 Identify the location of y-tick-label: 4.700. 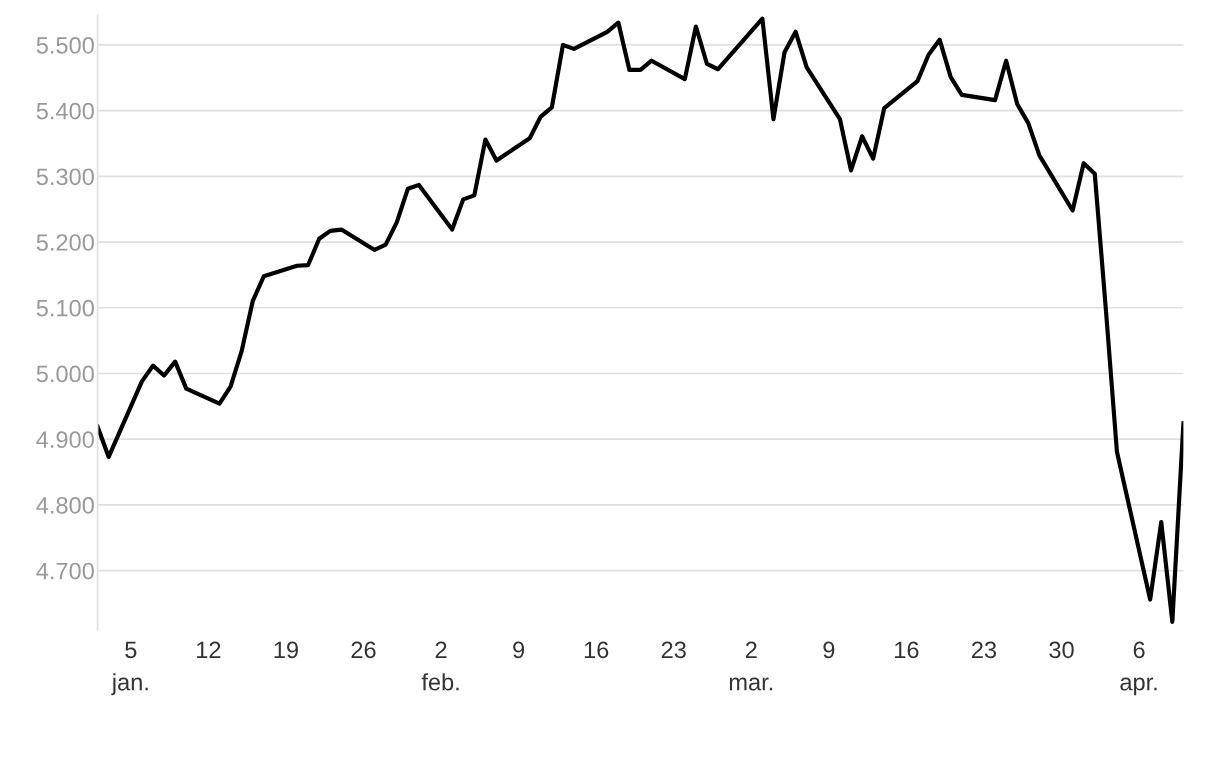
(65, 571).